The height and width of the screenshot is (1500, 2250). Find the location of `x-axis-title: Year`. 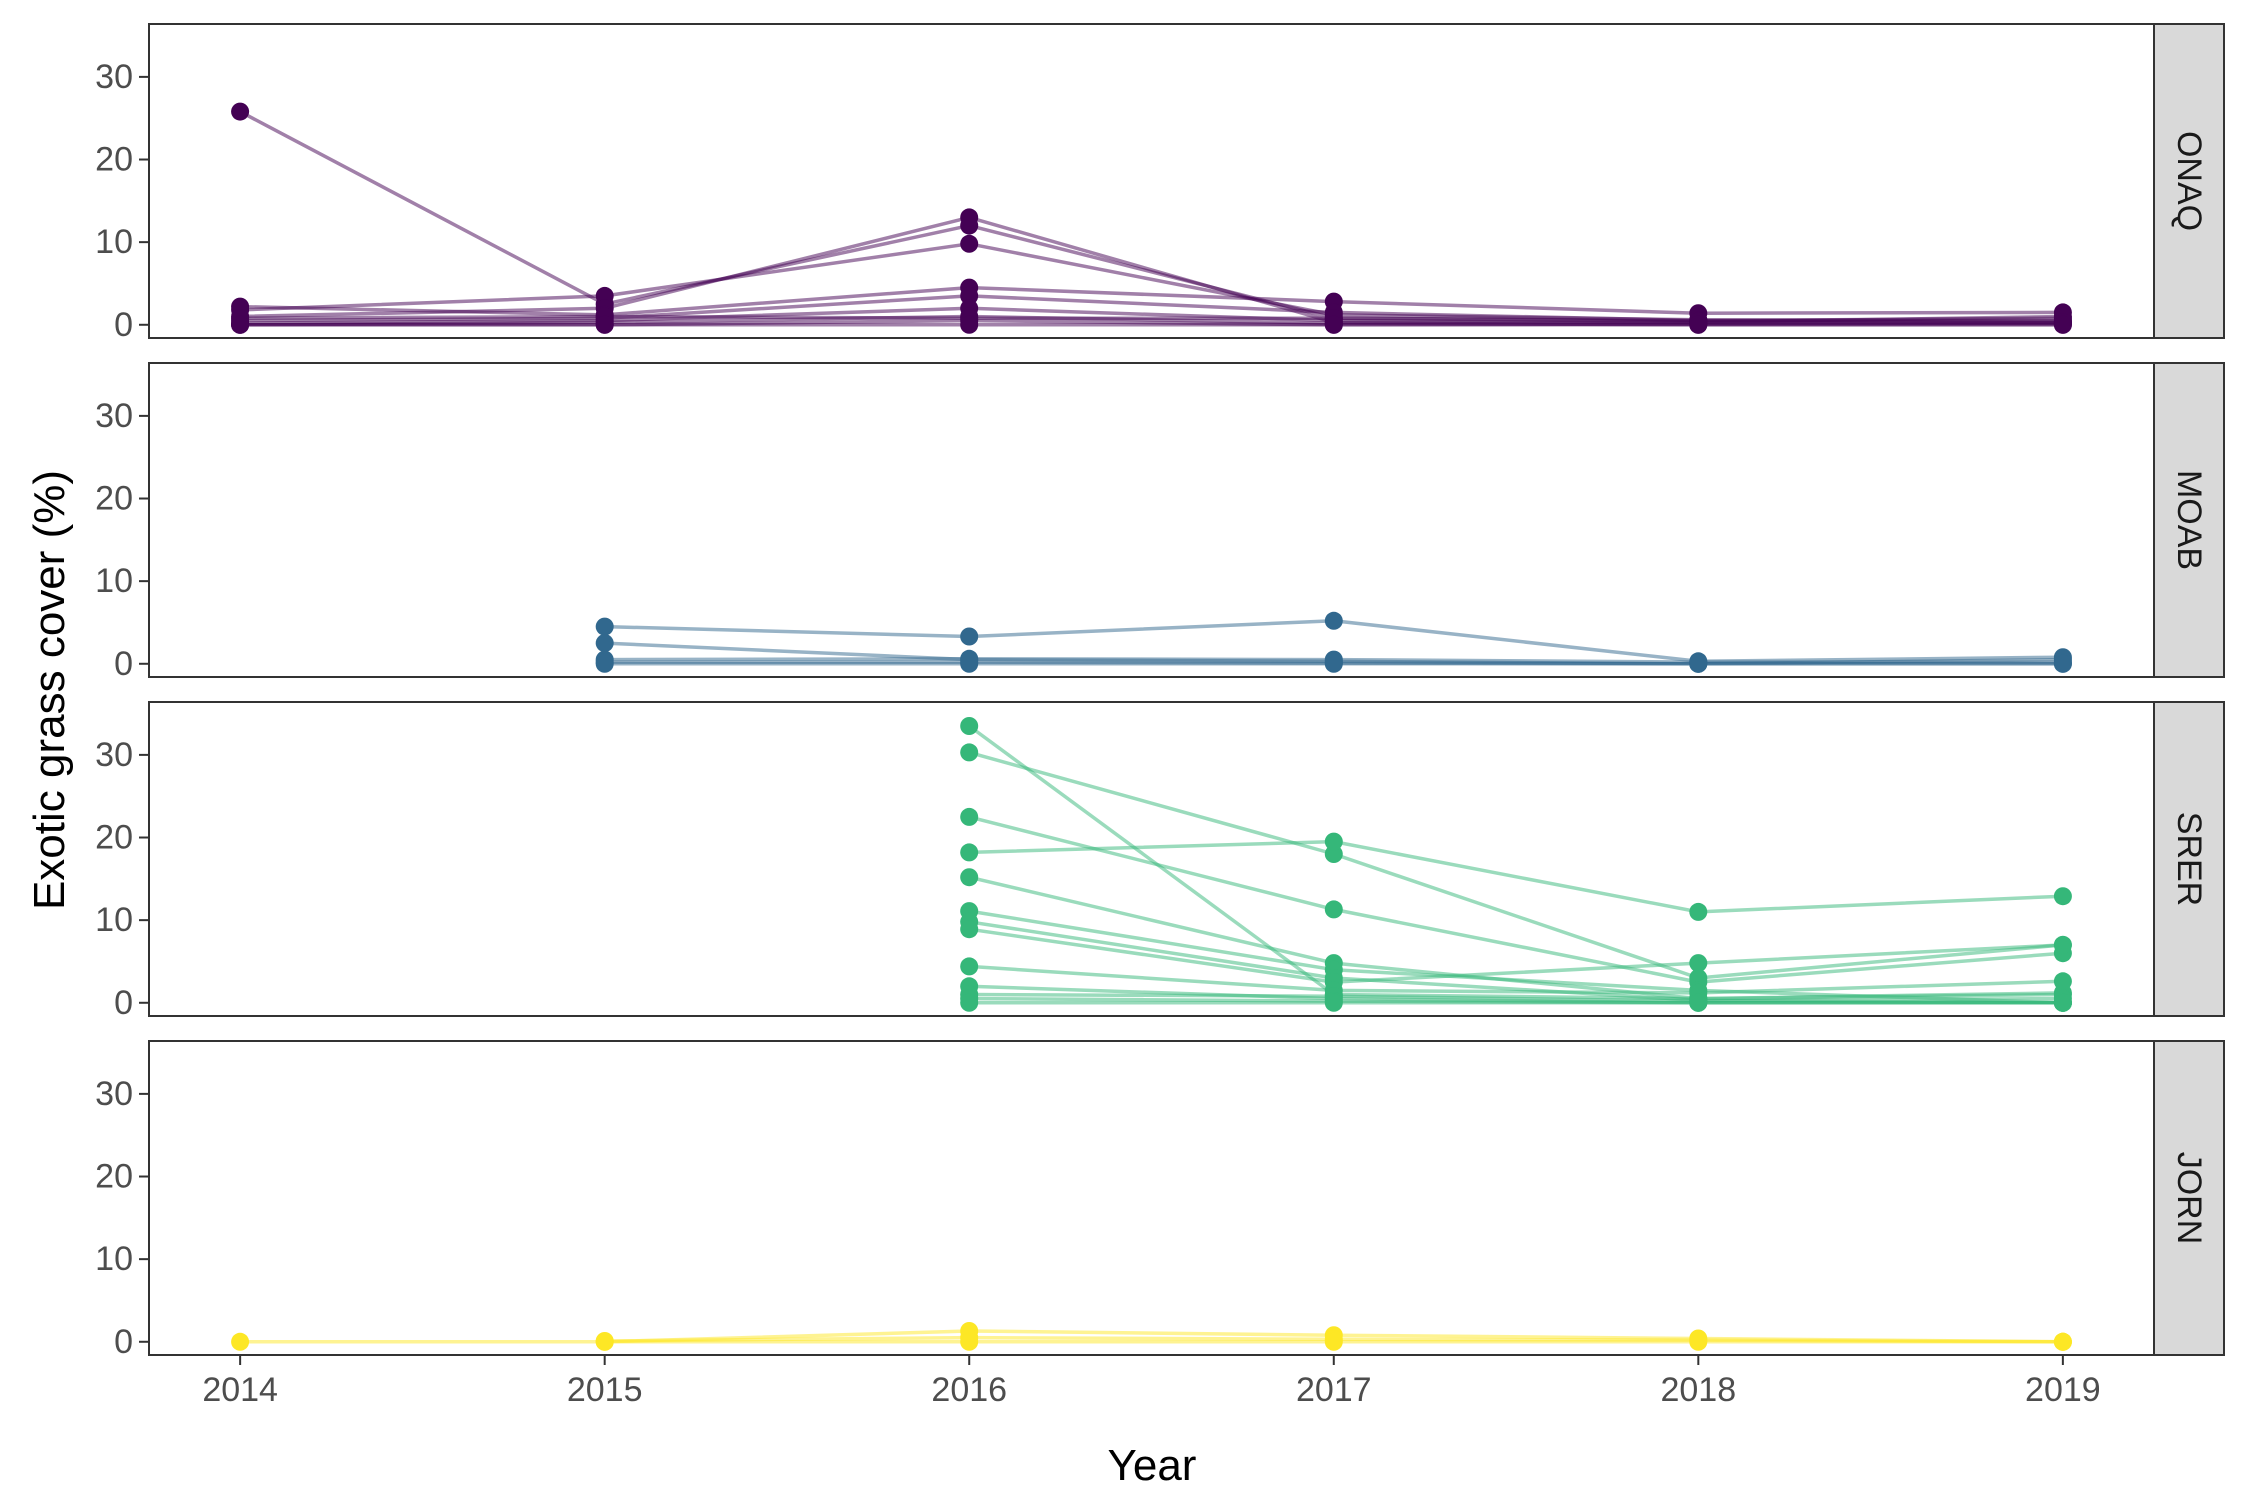

x-axis-title: Year is located at coordinates (1152, 1465).